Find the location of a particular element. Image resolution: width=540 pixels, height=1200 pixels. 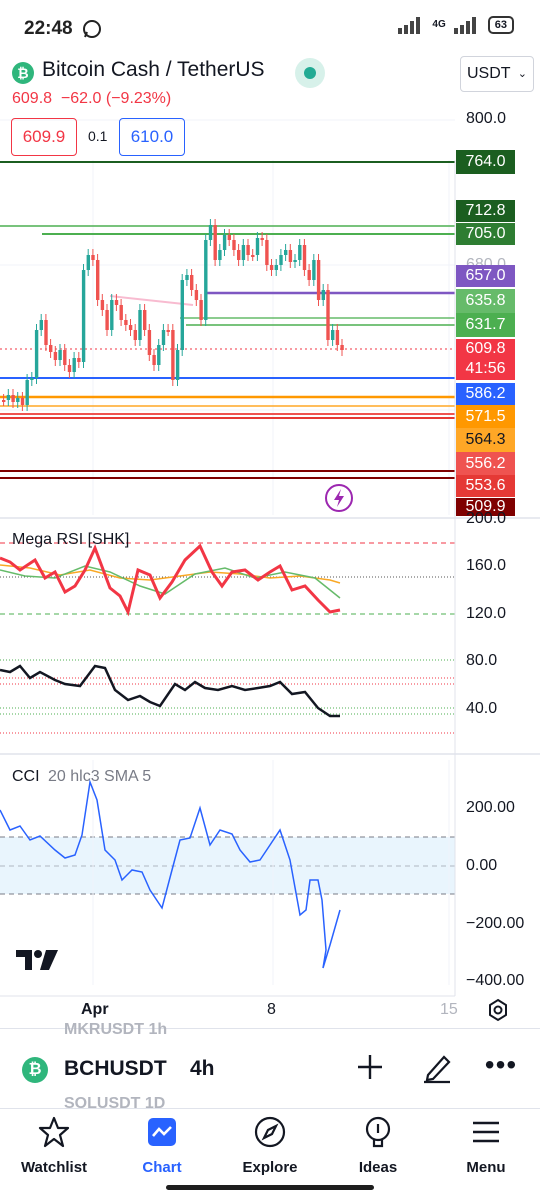

tab-ideas: Ideas is located at coordinates (378, 1150).